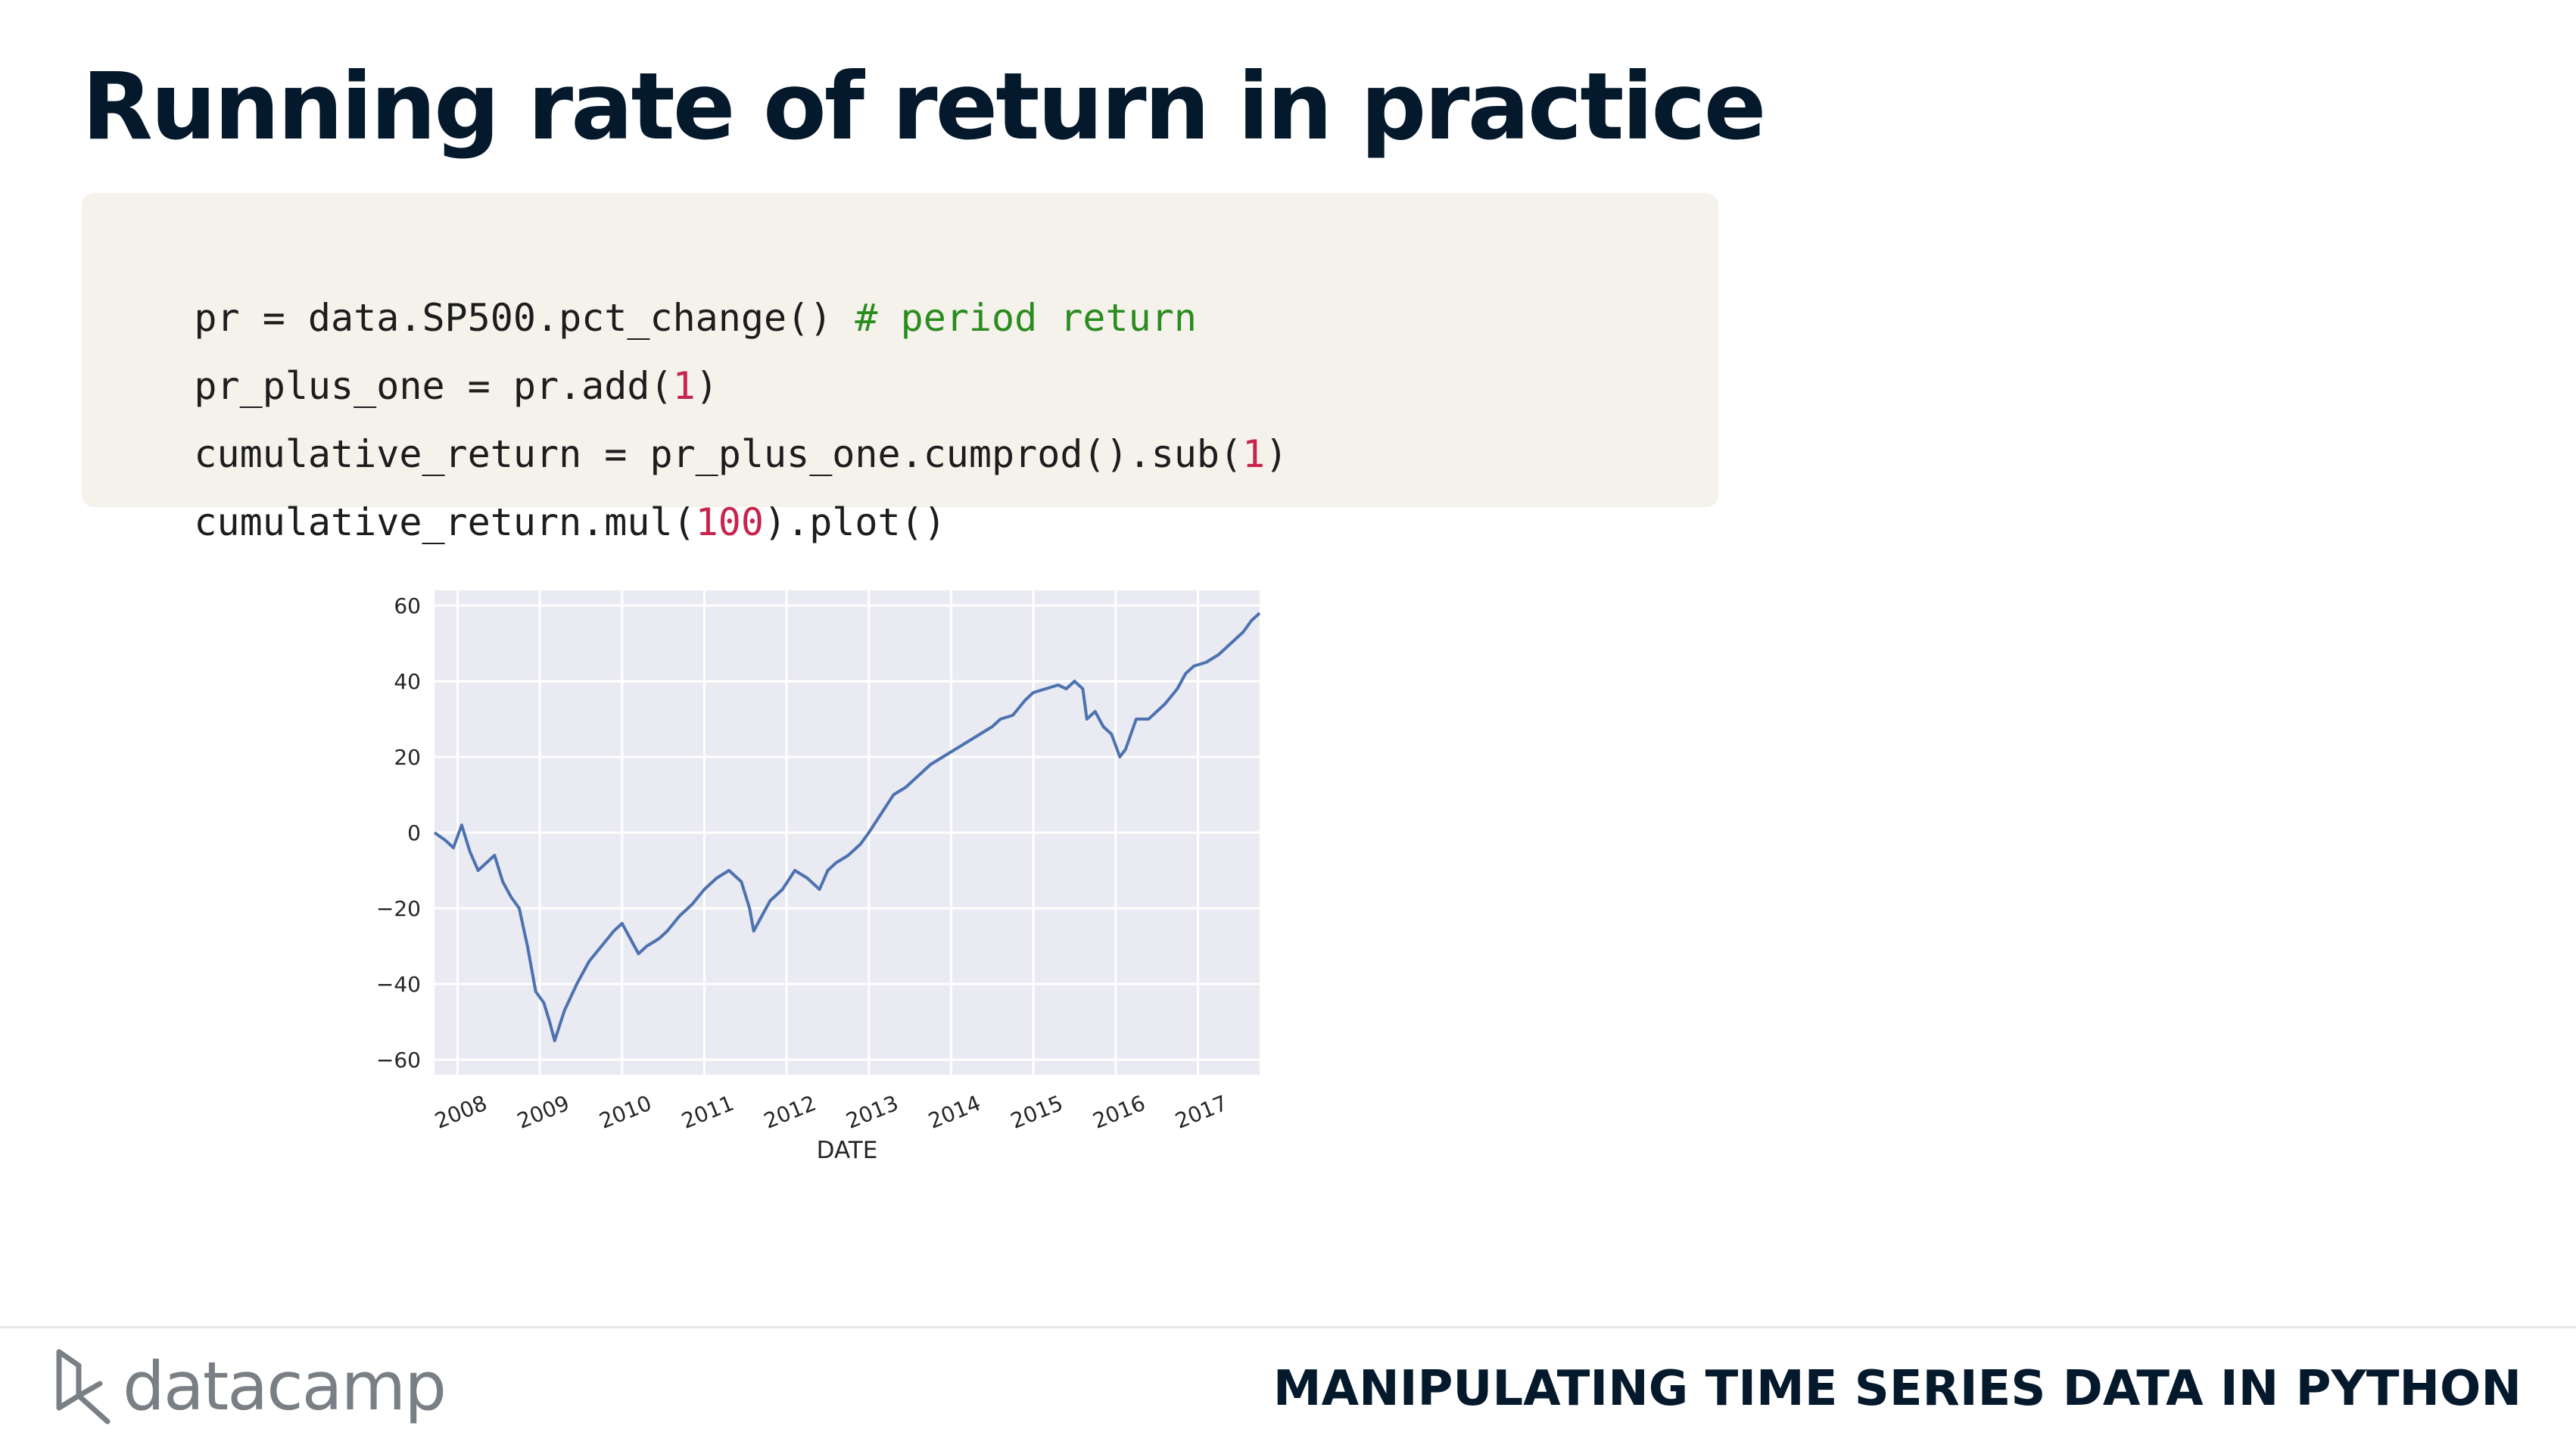 This screenshot has width=2576, height=1451. What do you see at coordinates (285, 1386) in the screenshot?
I see `datacamp-wordmark: datacamp` at bounding box center [285, 1386].